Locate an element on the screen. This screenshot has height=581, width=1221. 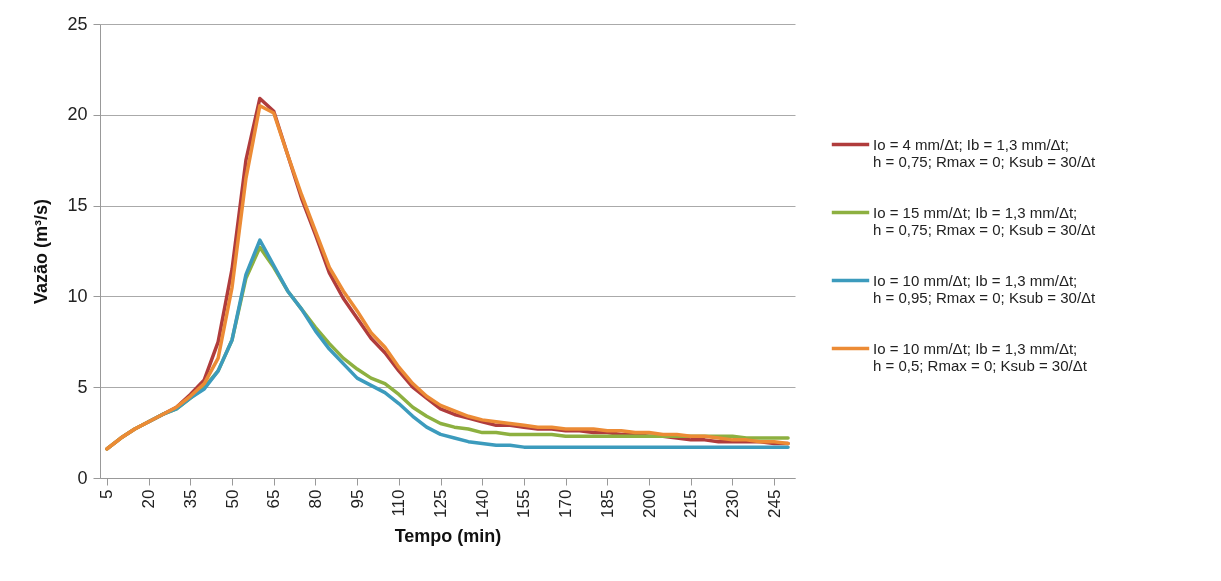
y-tick-label: 25 is located at coordinates (77, 23).